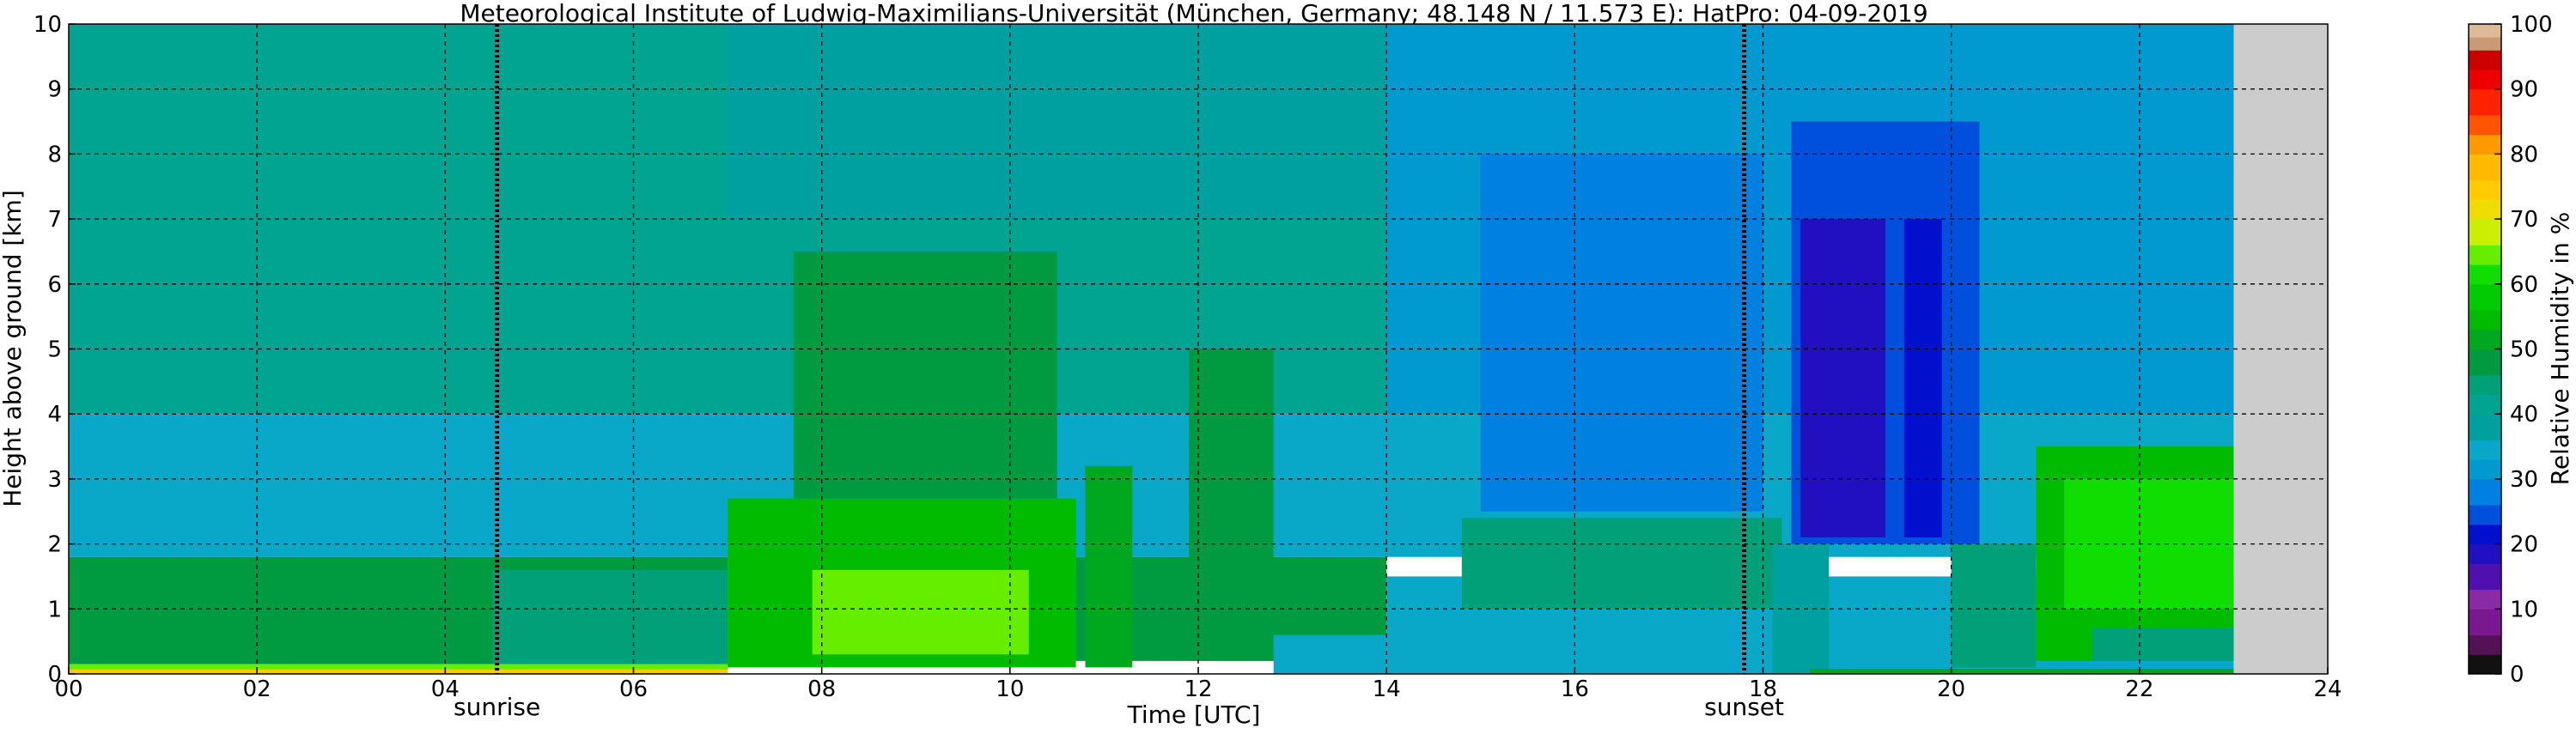 This screenshot has width=2576, height=734. What do you see at coordinates (54, 675) in the screenshot?
I see `y-tick-label: 0` at bounding box center [54, 675].